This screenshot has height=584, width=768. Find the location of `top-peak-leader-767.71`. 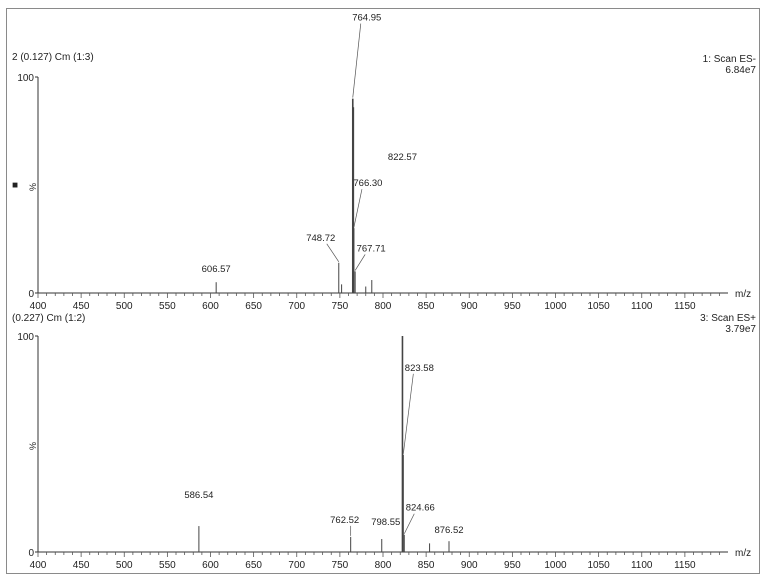

top-peak-leader-767.71 is located at coordinates (360, 262).